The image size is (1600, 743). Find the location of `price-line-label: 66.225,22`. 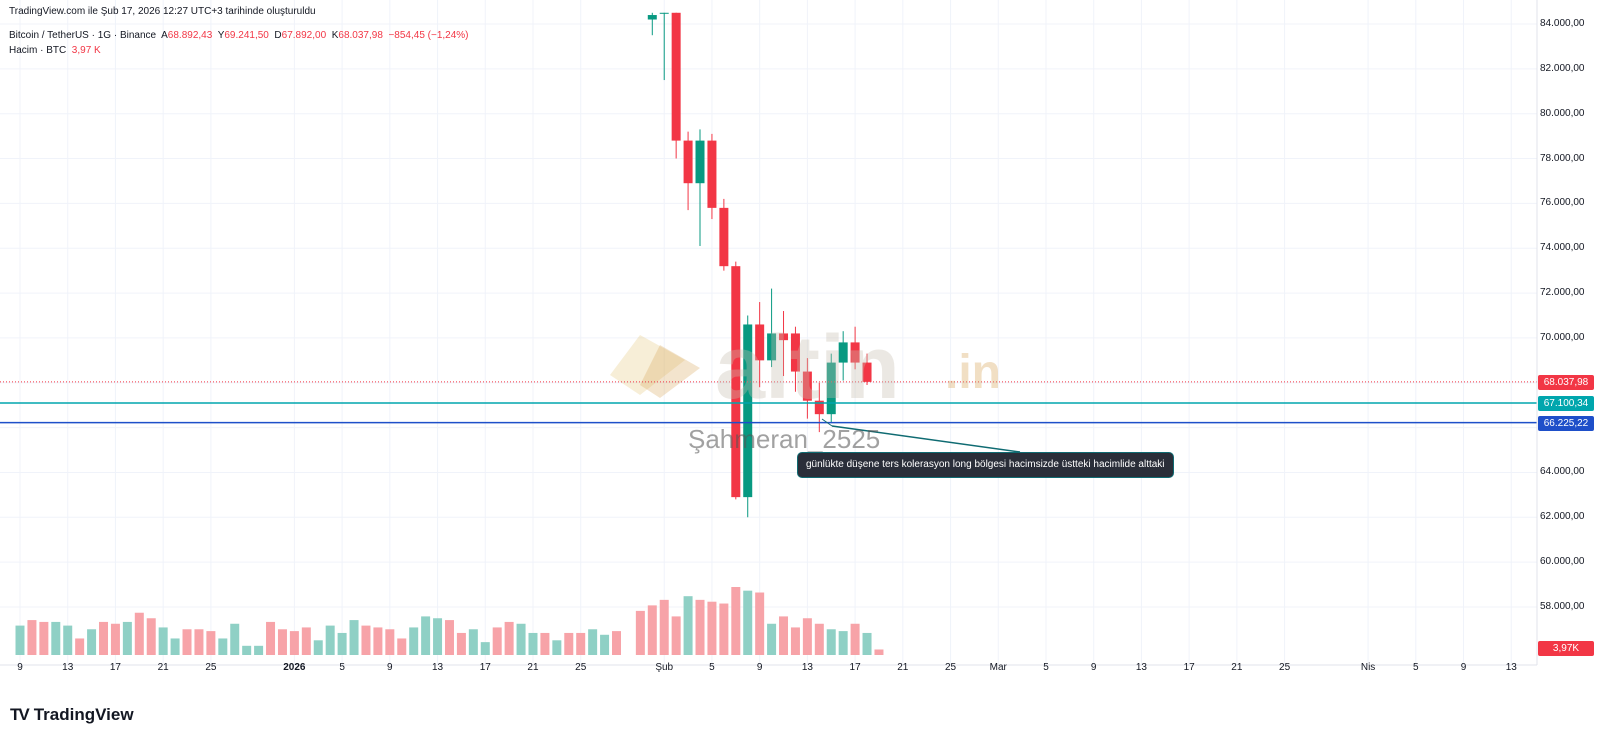

price-line-label: 66.225,22 is located at coordinates (1566, 423).